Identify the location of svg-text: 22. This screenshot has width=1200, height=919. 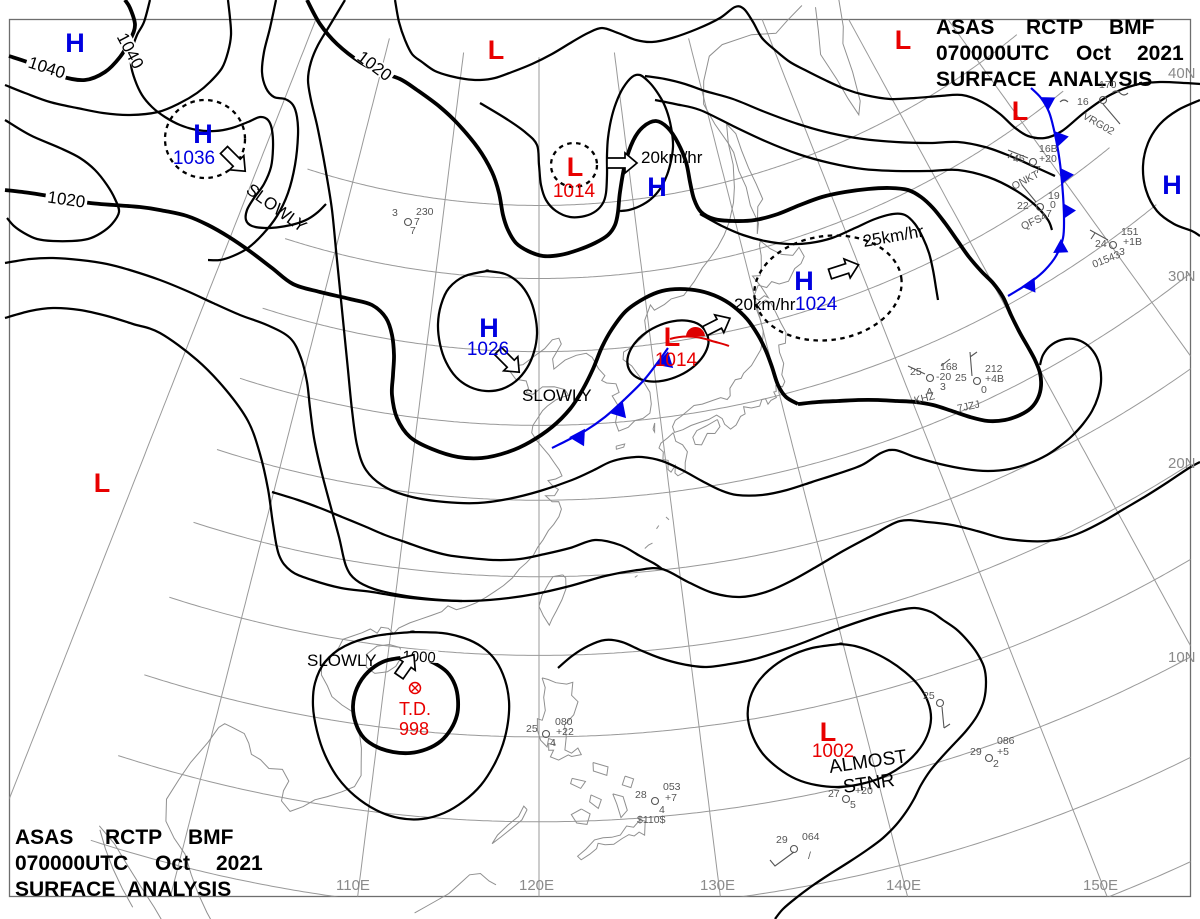
(1023, 206).